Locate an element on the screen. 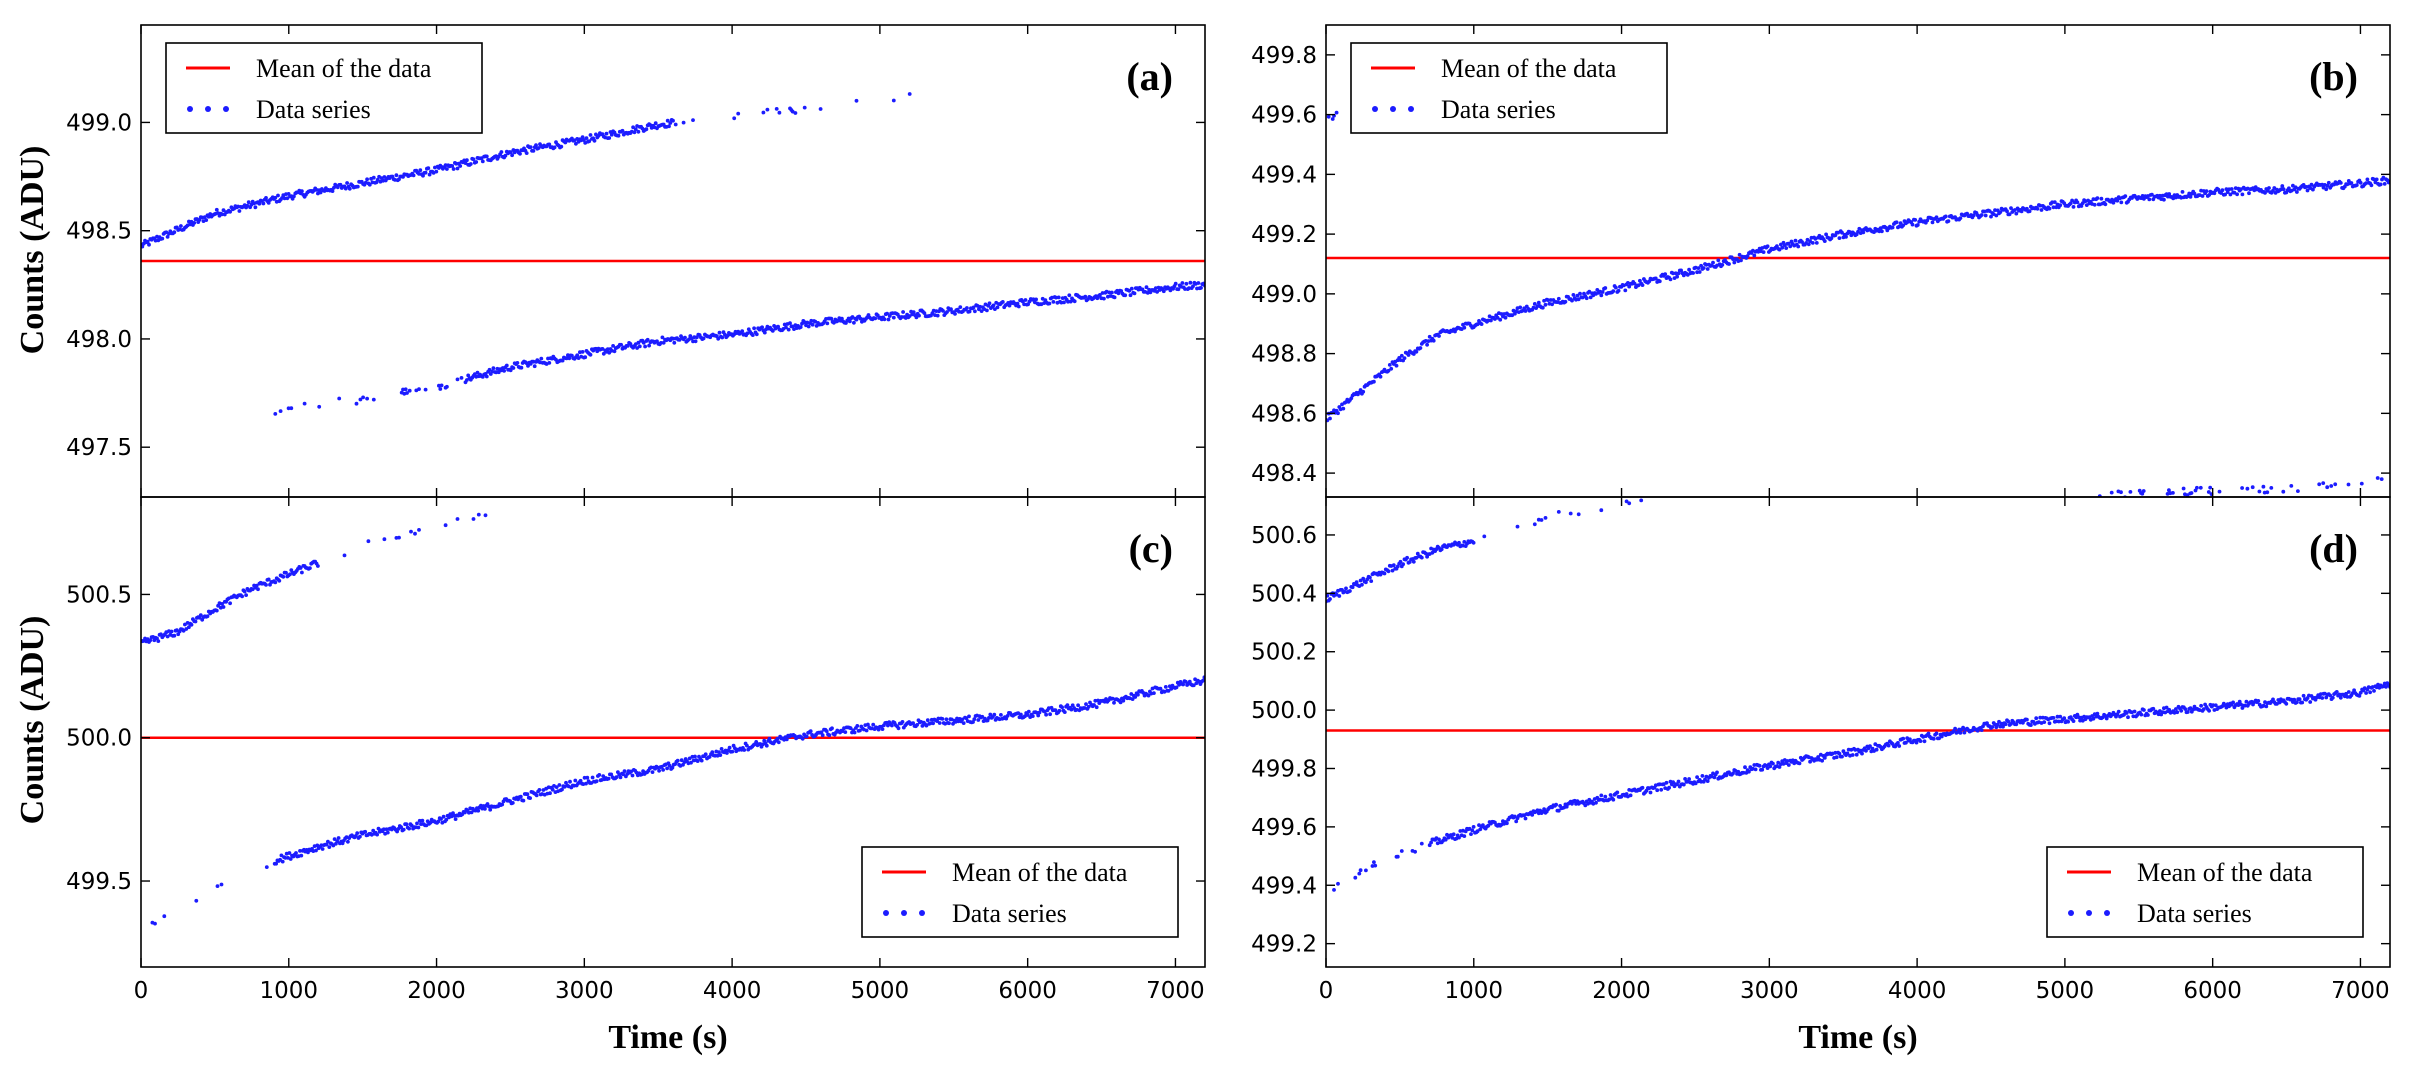 The image size is (2413, 1071). plot-area is located at coordinates (673, 254).